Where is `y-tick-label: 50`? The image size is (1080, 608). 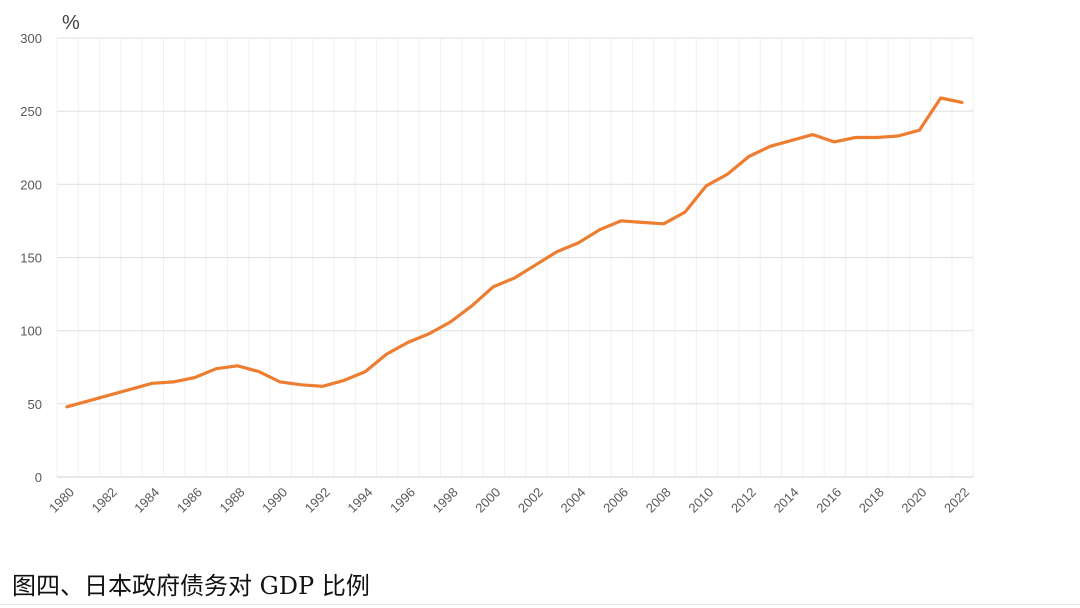
y-tick-label: 50 is located at coordinates (35, 404).